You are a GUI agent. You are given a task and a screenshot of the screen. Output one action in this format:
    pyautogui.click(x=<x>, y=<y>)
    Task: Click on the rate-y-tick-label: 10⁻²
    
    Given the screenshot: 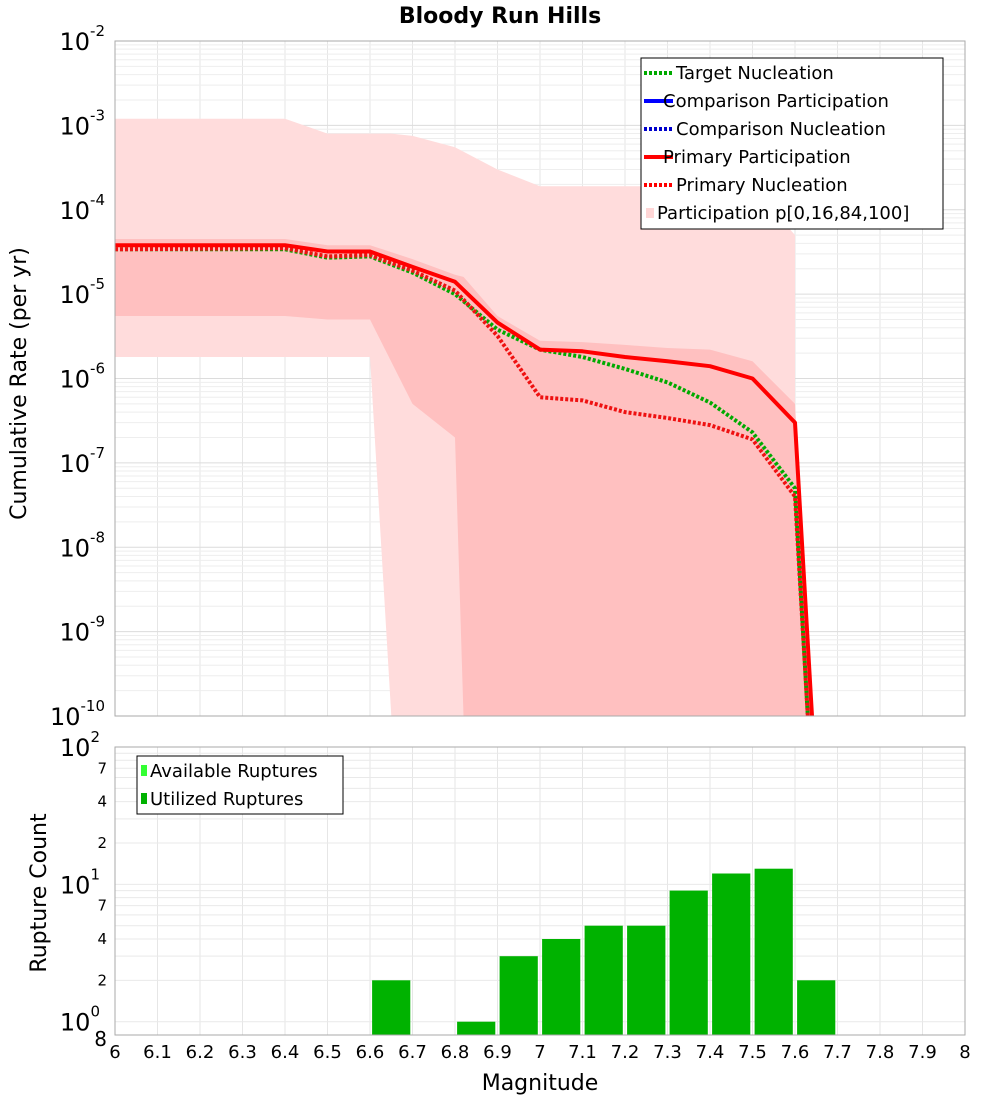 What is the action you would take?
    pyautogui.click(x=82, y=39)
    